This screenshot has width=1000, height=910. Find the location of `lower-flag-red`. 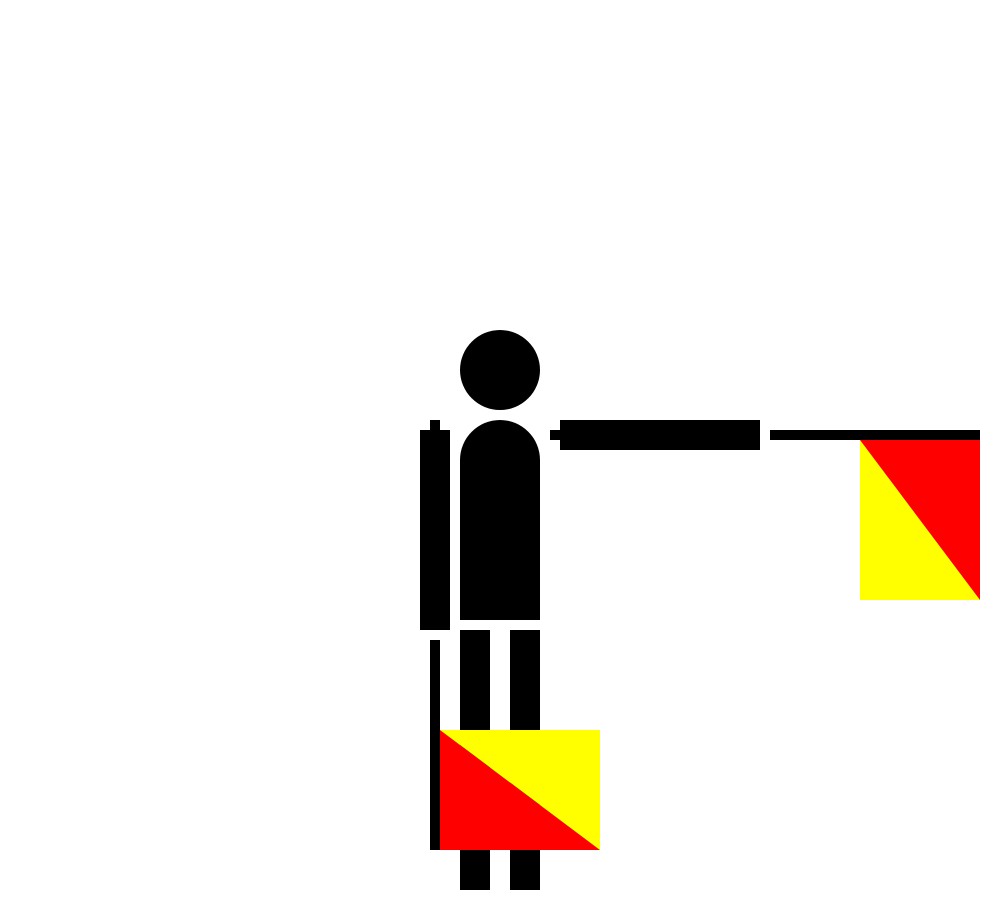

lower-flag-red is located at coordinates (520, 790).